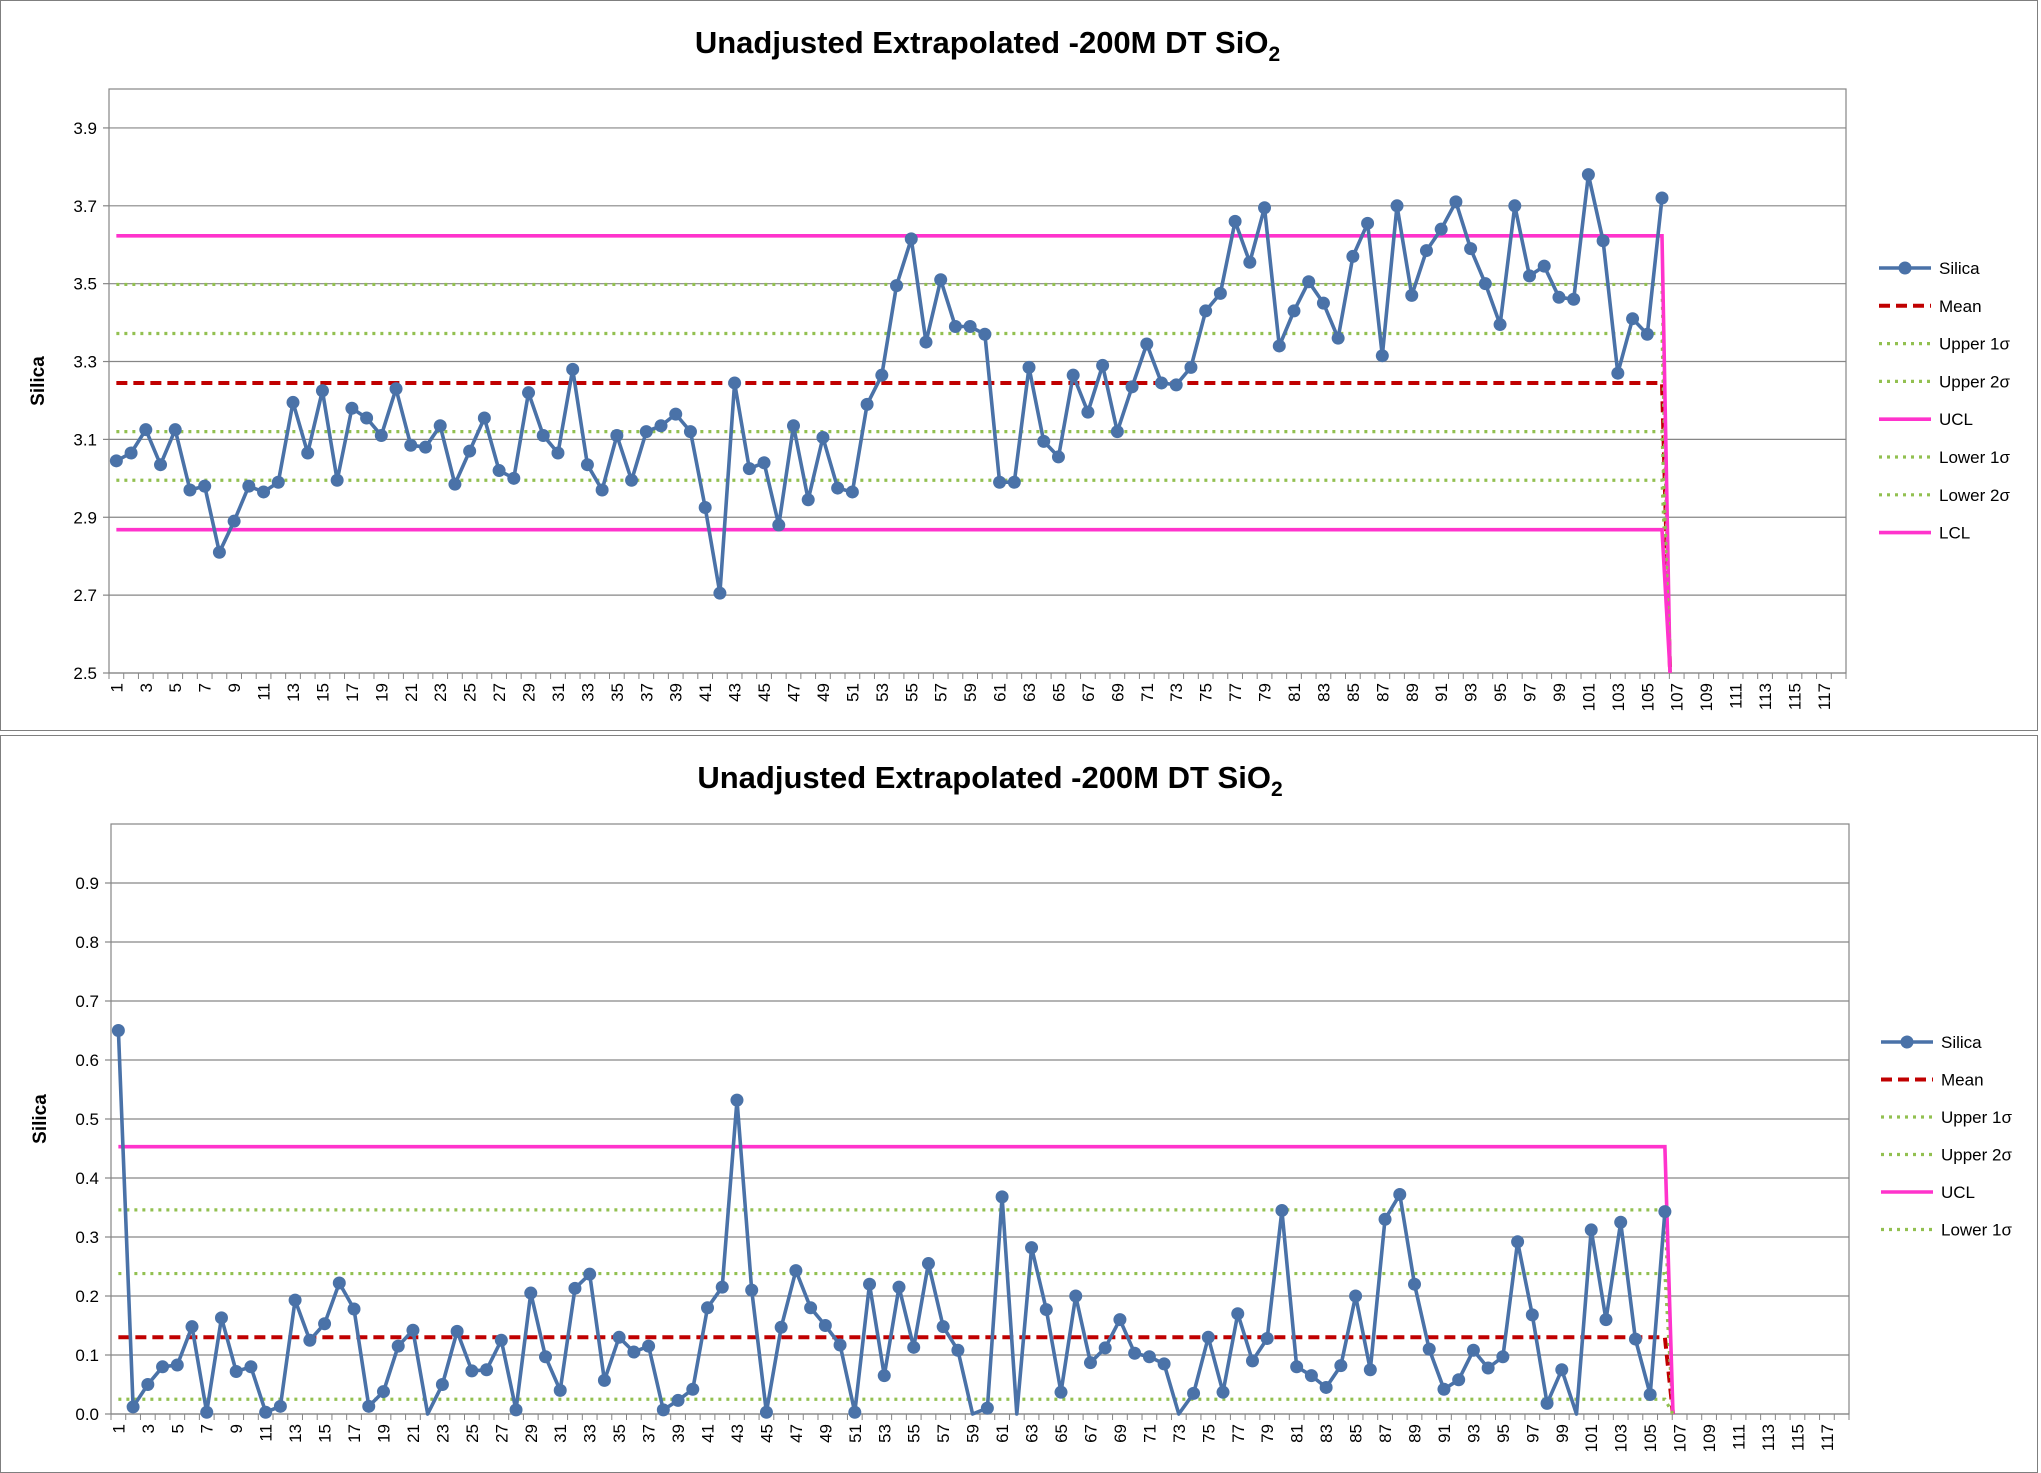  I want to click on y-axis-label: Silica, so click(38, 381).